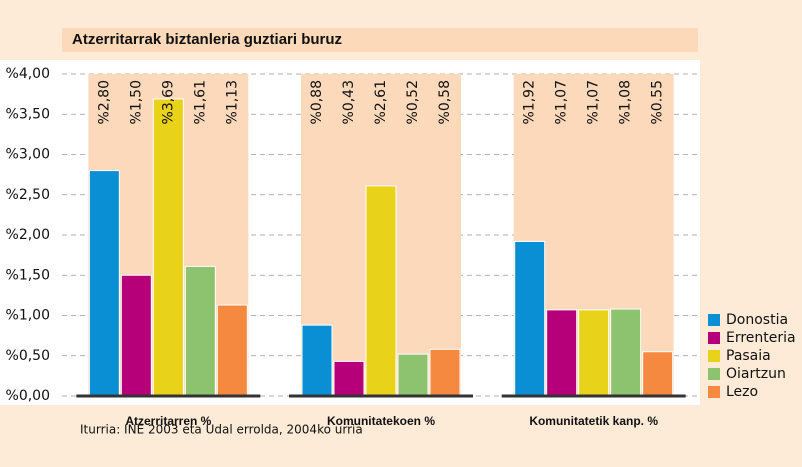 Image resolution: width=802 pixels, height=467 pixels. I want to click on legend-label: Pasaia, so click(748, 356).